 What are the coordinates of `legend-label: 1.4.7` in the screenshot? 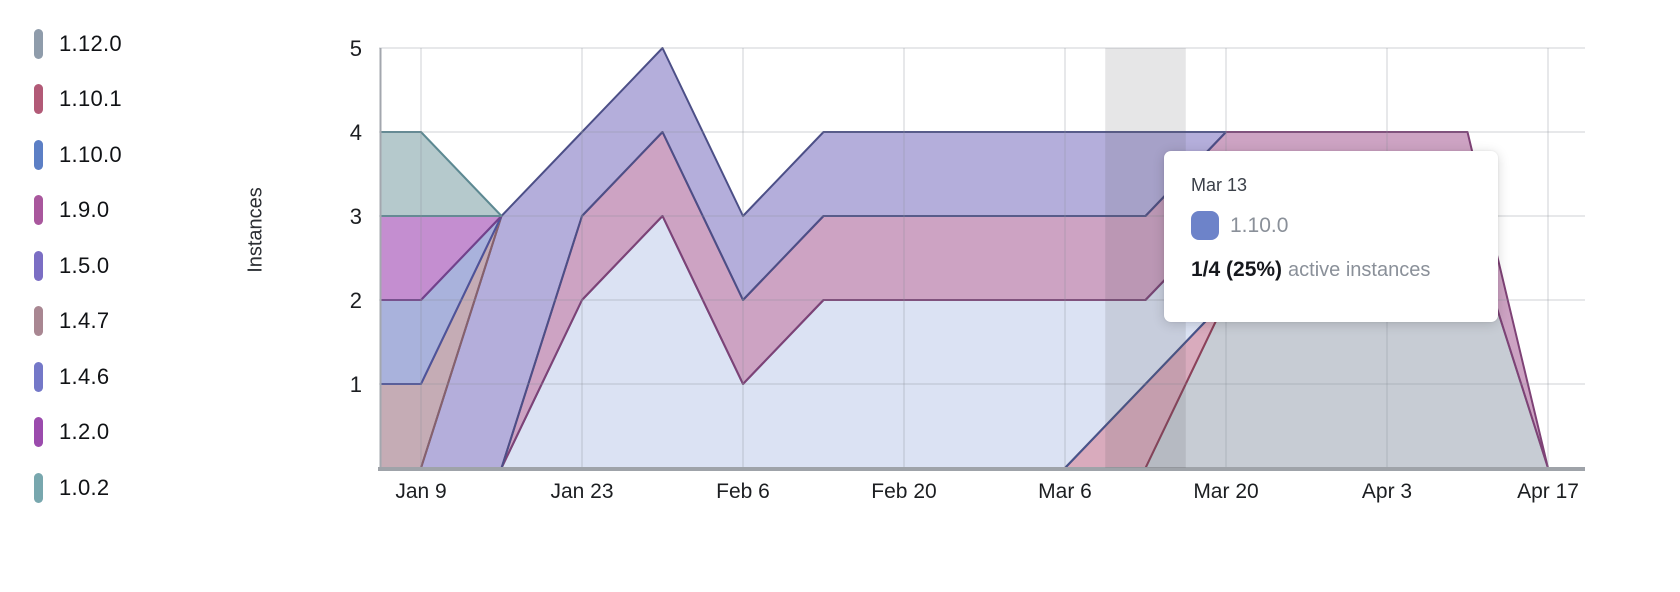 It's located at (84, 321).